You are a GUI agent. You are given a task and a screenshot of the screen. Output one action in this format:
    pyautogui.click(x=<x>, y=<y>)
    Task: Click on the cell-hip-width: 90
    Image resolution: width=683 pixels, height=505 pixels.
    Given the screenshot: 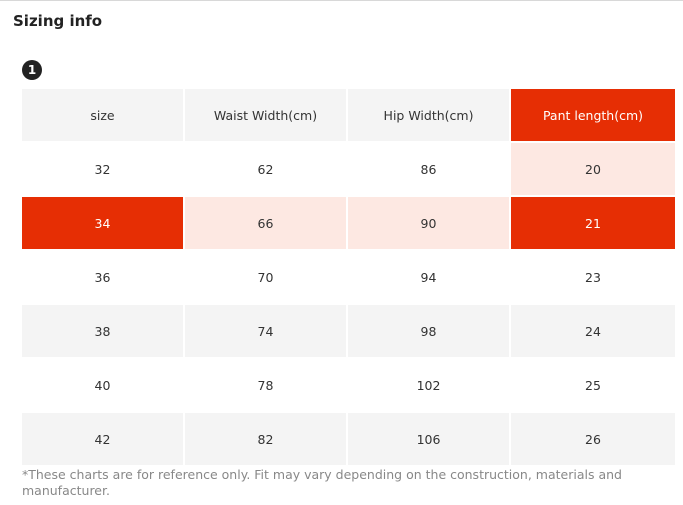 What is the action you would take?
    pyautogui.click(x=429, y=224)
    